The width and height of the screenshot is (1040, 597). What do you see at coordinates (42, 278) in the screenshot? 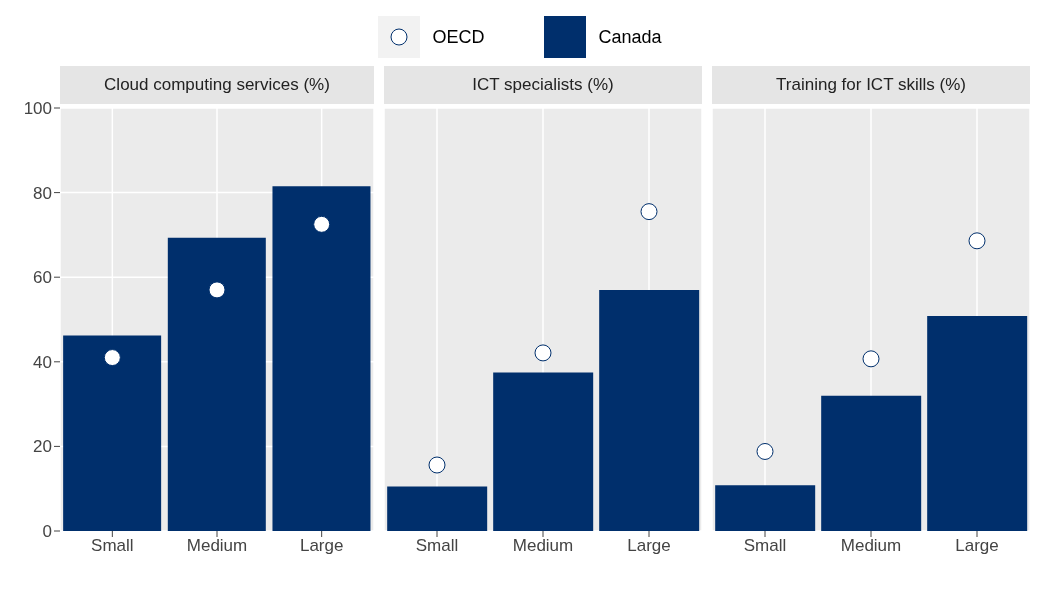
I see `y-tick-label: 60` at bounding box center [42, 278].